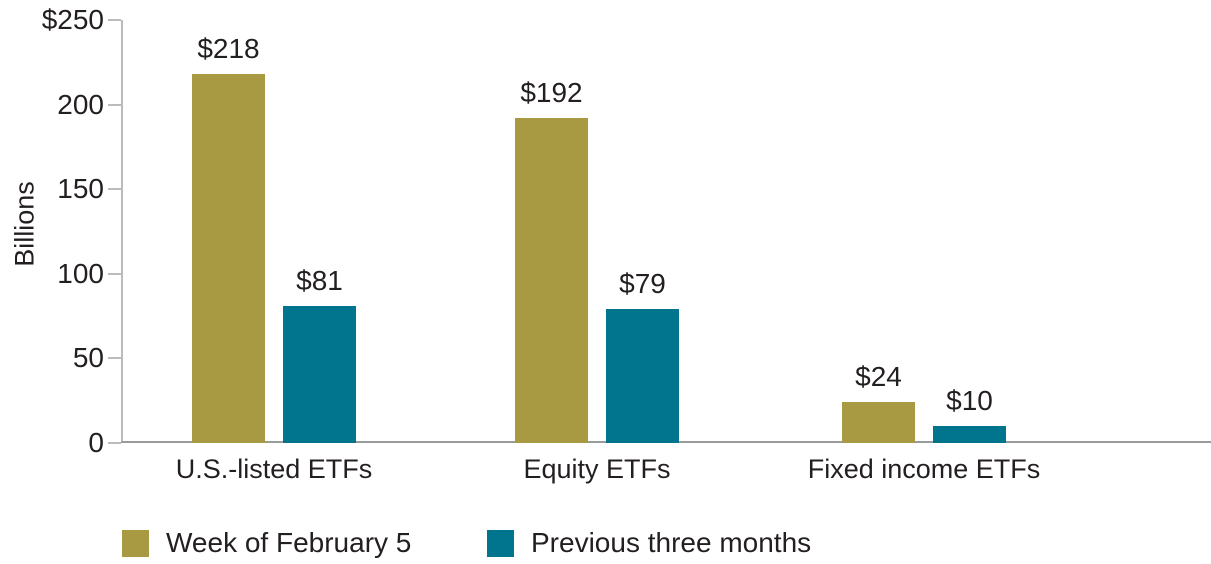 Image resolution: width=1211 pixels, height=564 pixels. What do you see at coordinates (80, 104) in the screenshot?
I see `y-axis-tick-label: 200` at bounding box center [80, 104].